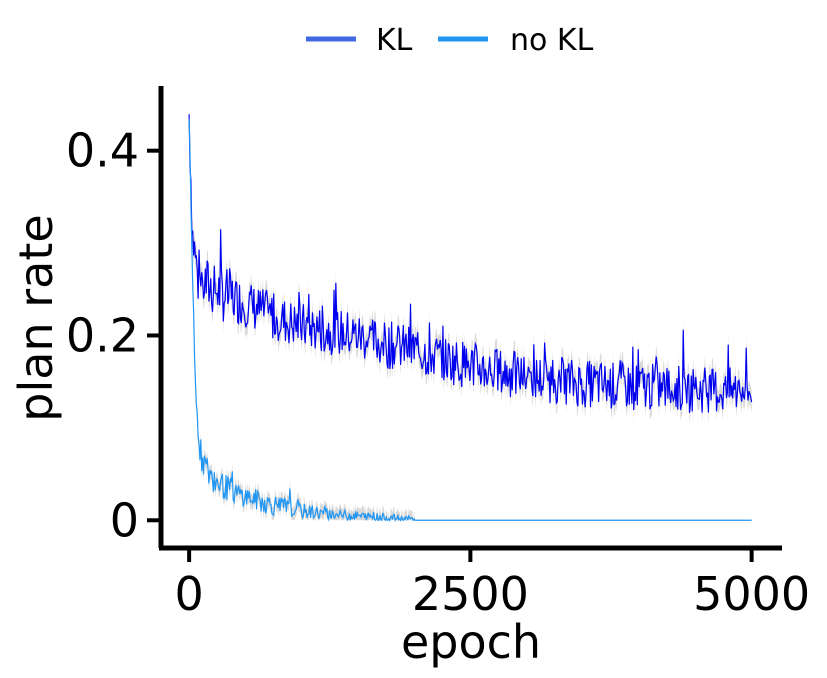 This screenshot has height=678, width=827. I want to click on x-tick-label: 0, so click(188, 594).